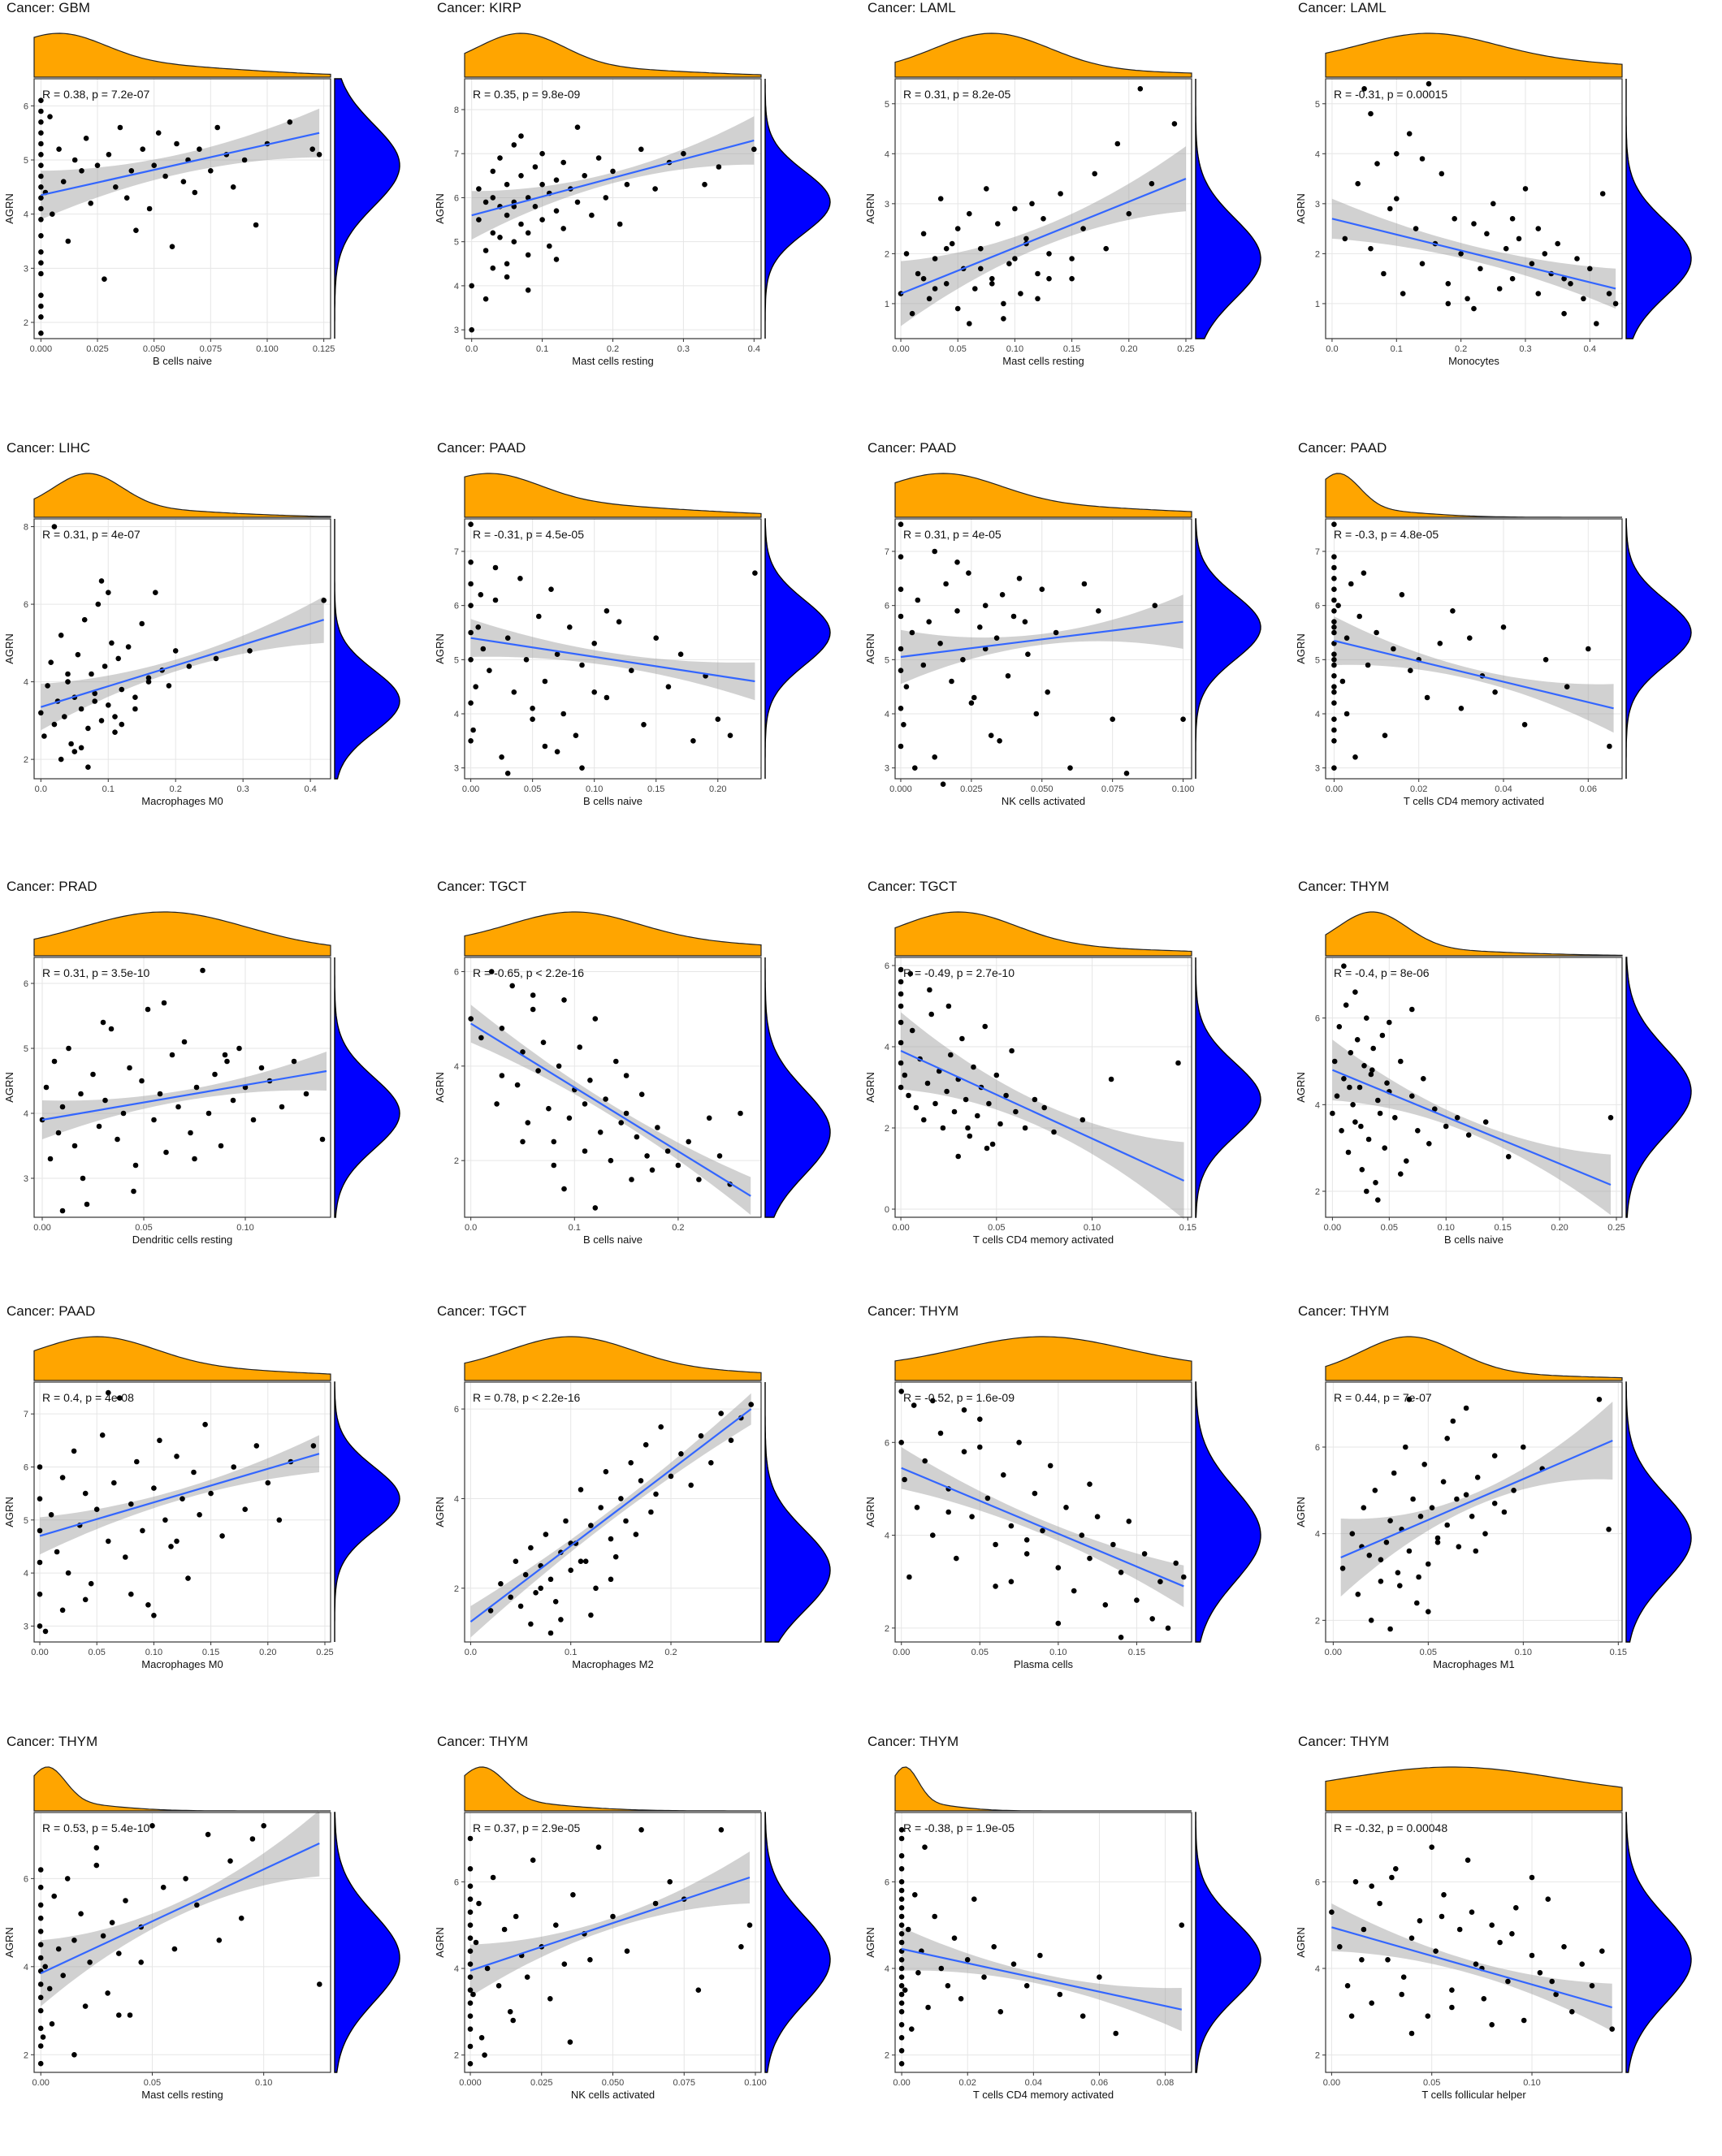 This screenshot has height=2156, width=1722. What do you see at coordinates (457, 330) in the screenshot?
I see `y-tick-label: 3` at bounding box center [457, 330].